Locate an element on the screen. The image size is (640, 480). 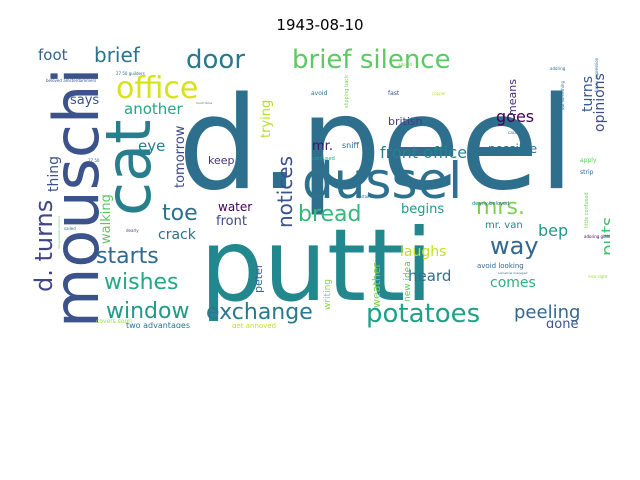
cloud-word: comes is located at coordinates (513, 283).